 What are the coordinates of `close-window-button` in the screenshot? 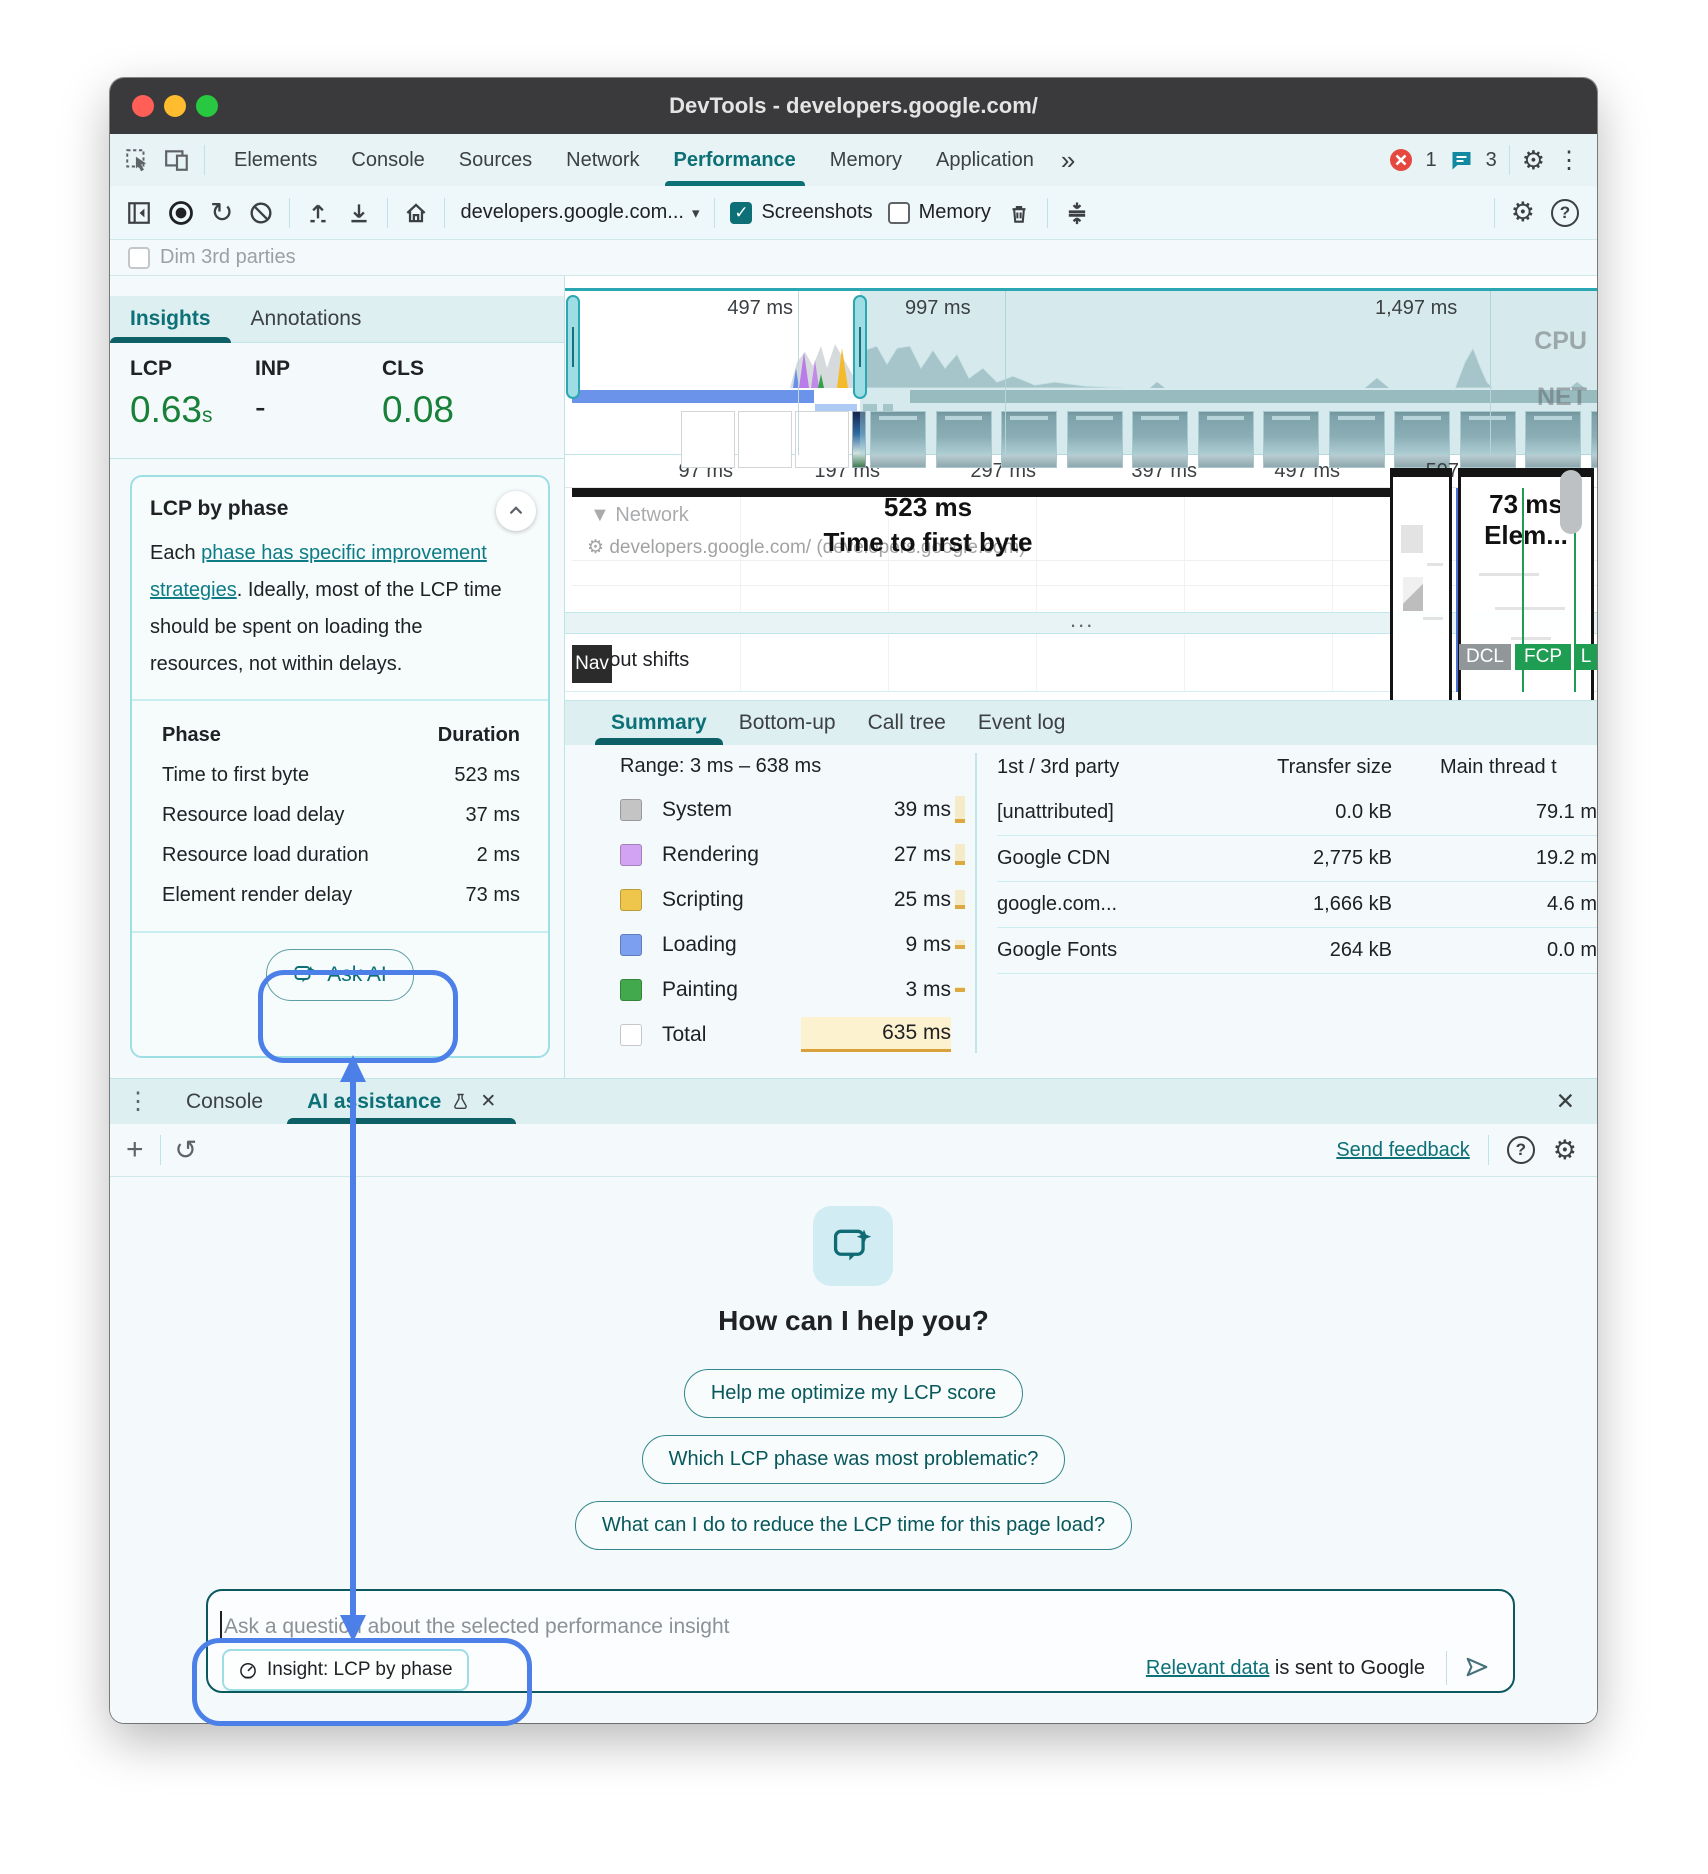 It's located at (143, 106).